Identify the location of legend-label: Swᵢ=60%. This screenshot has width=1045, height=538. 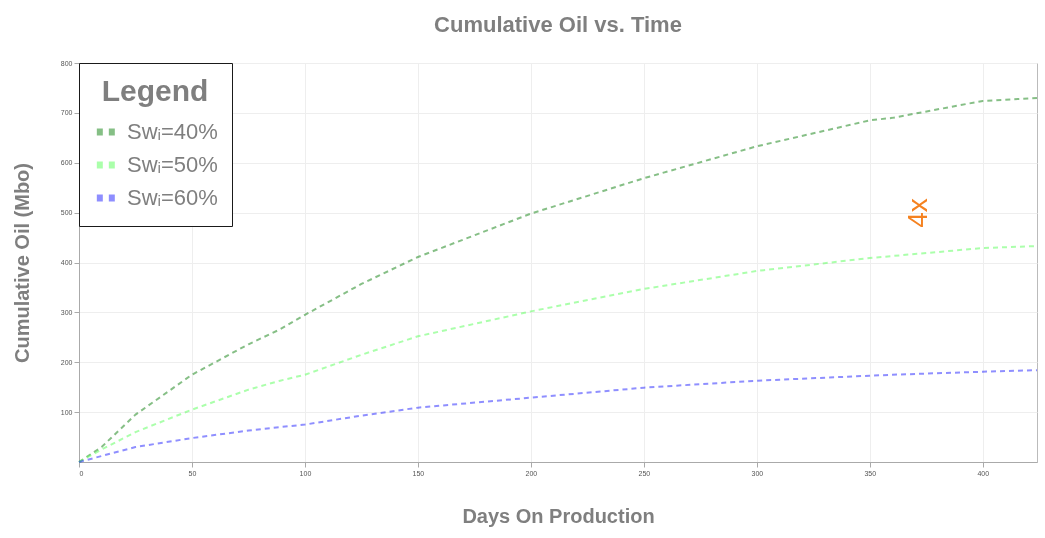
(172, 197).